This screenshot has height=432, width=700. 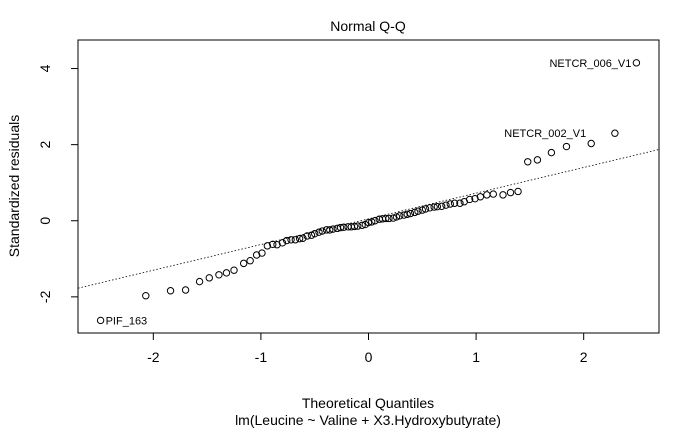 I want to click on point-label: NETCR_002_V1, so click(x=545, y=134).